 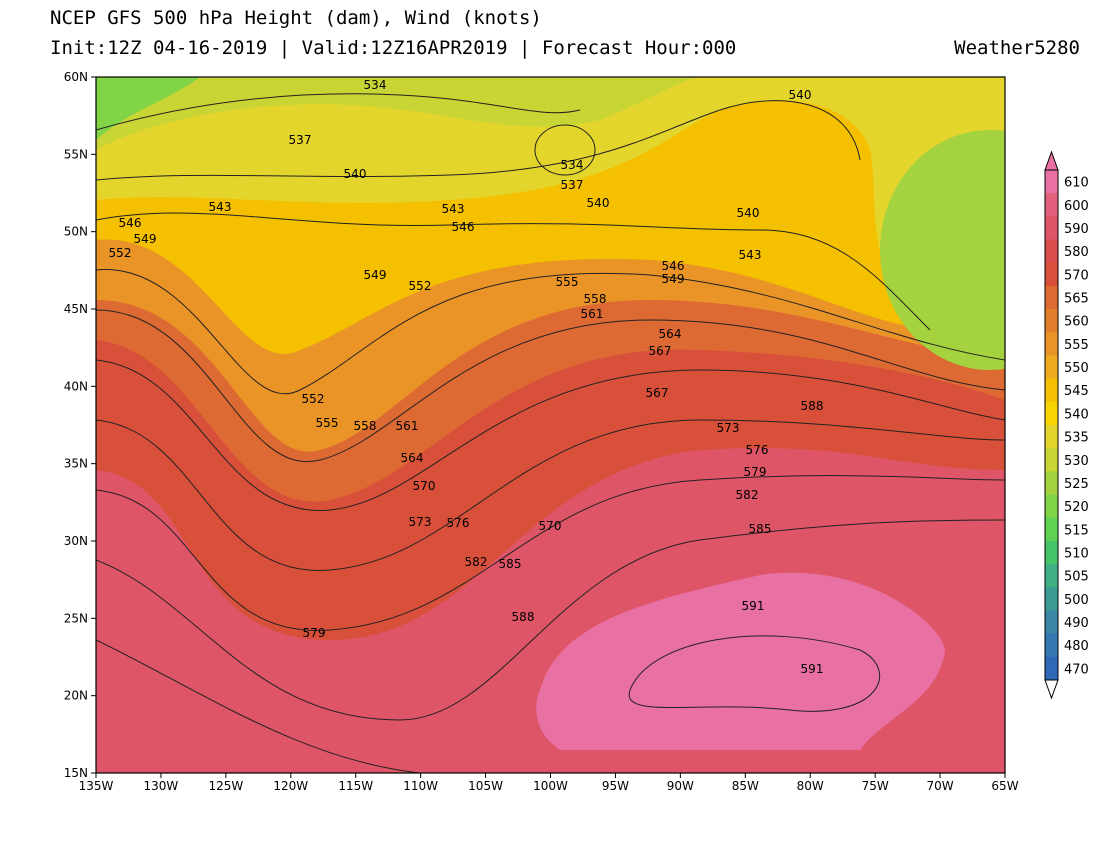 I want to click on lon-label: 65W, so click(x=1004, y=786).